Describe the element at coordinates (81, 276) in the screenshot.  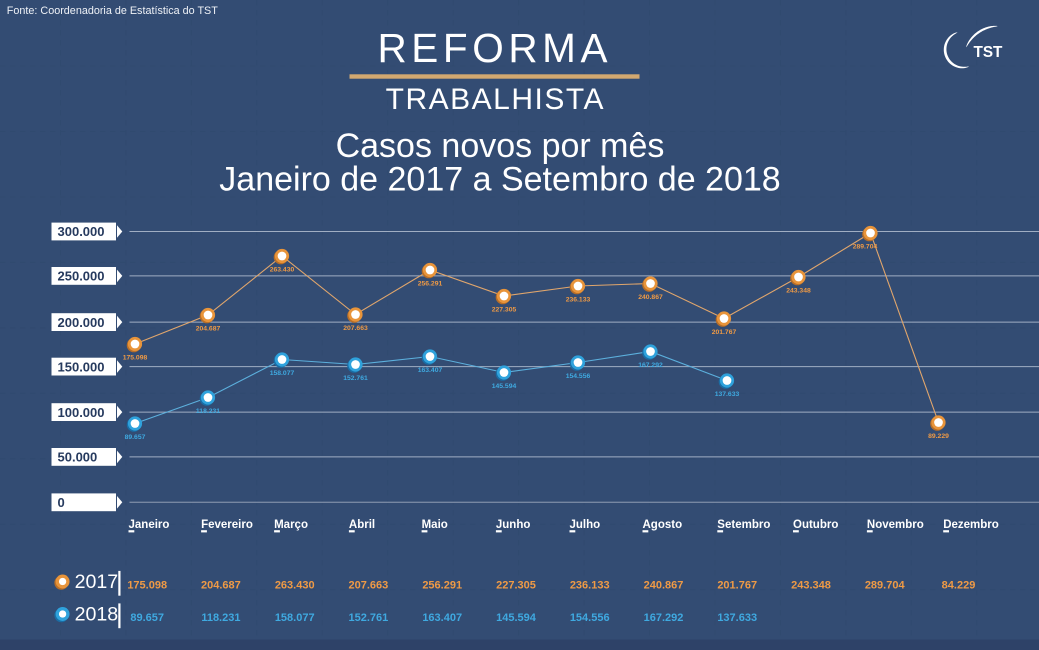
I see `svg-text: 250.000` at that location.